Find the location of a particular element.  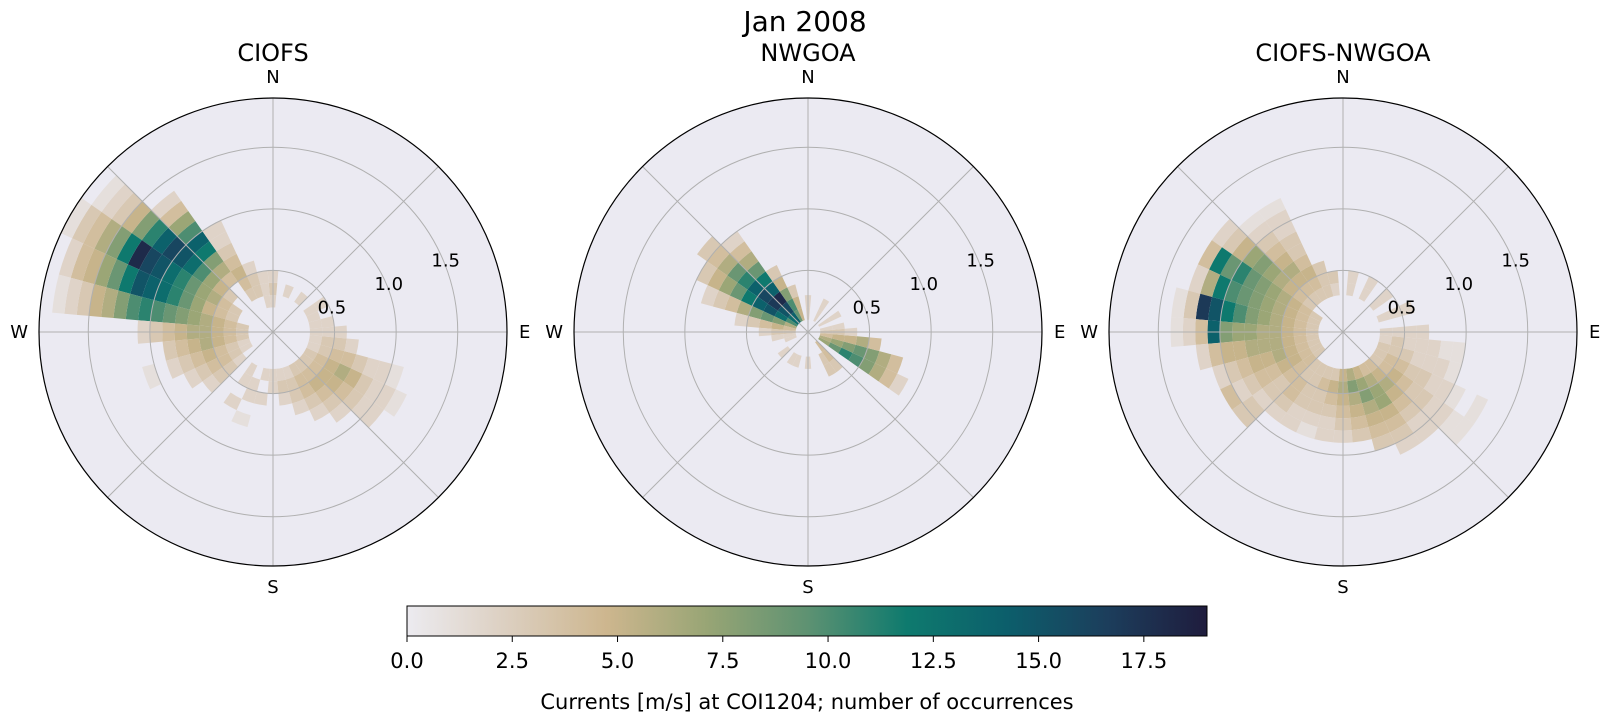

radial-tick-label: 1.5 is located at coordinates (980, 260).